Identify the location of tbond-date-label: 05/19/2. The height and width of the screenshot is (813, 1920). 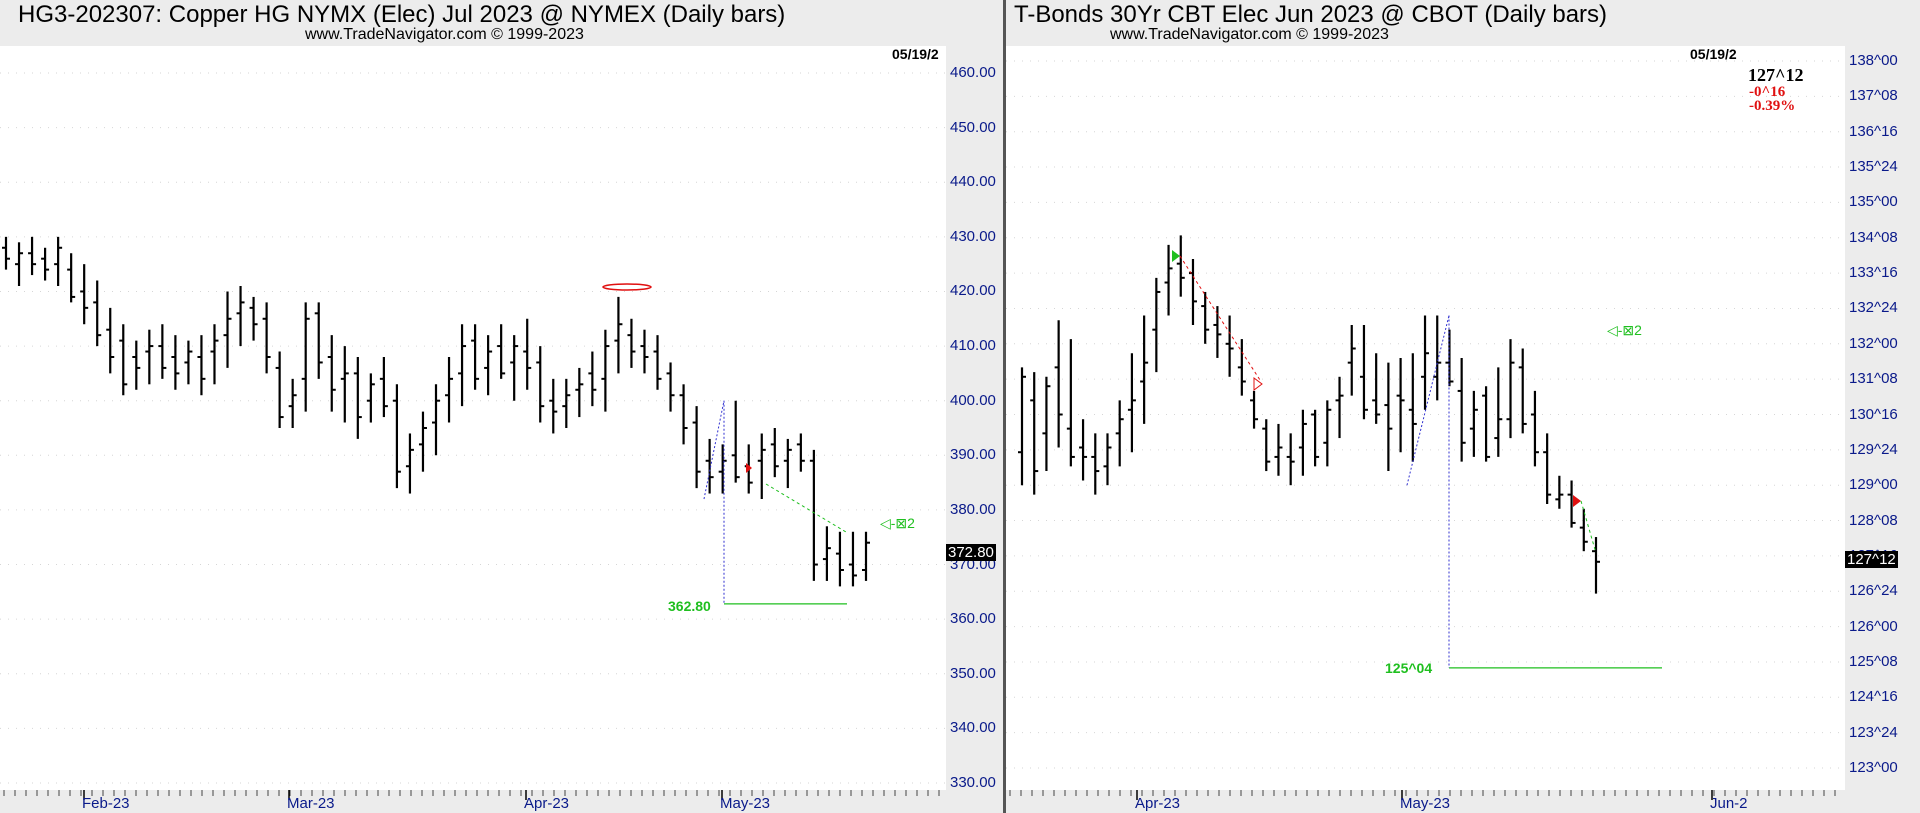
(1713, 54).